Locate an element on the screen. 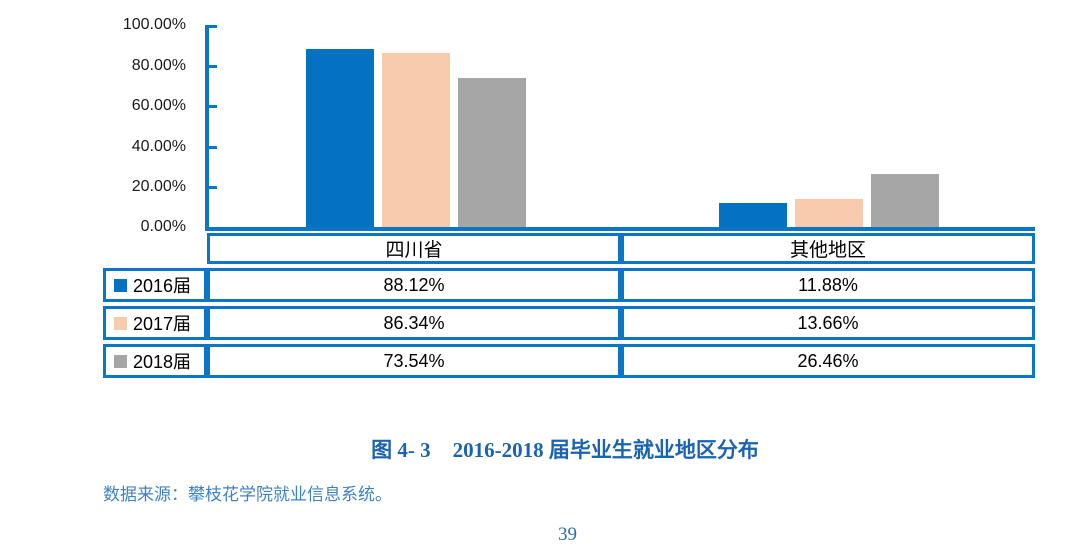 This screenshot has width=1085, height=559. value-cell-2016-other: 11.88% is located at coordinates (828, 285).